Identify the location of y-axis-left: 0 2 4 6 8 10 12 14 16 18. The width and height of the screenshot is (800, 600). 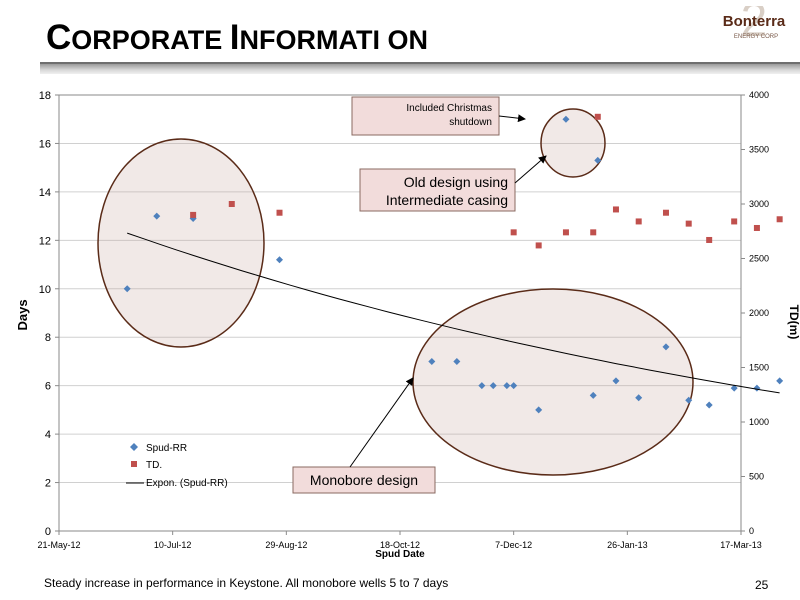
(49, 314).